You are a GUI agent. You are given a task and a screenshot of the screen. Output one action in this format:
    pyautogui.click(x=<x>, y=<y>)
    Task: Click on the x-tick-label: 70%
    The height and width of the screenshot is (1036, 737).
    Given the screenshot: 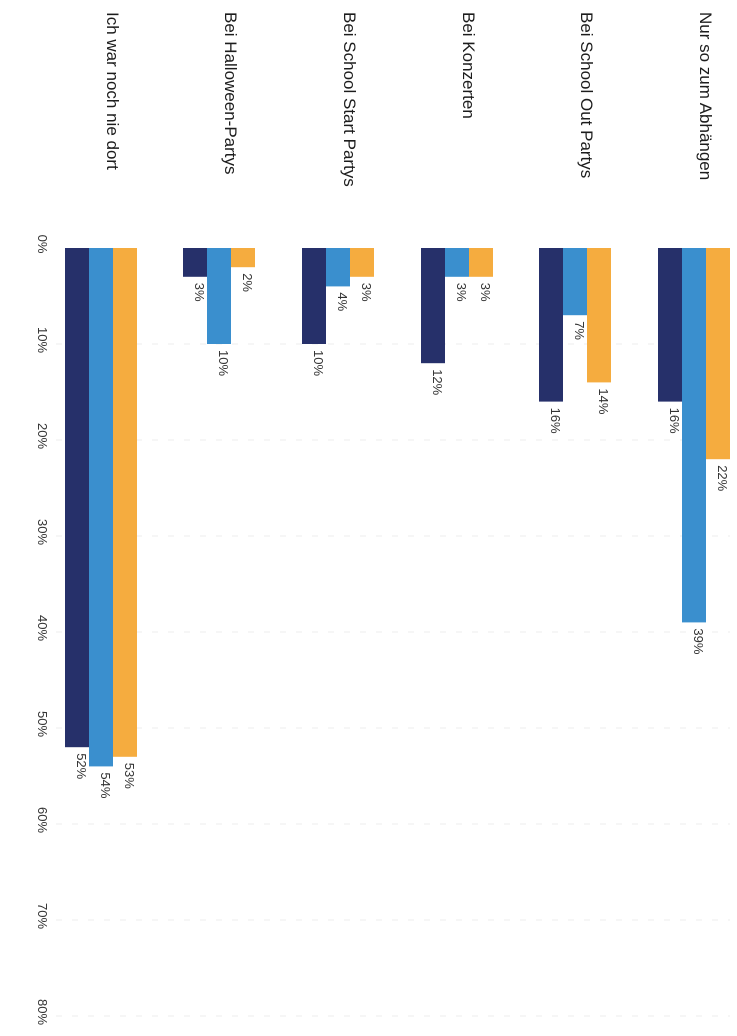 What is the action you would take?
    pyautogui.click(x=42, y=916)
    